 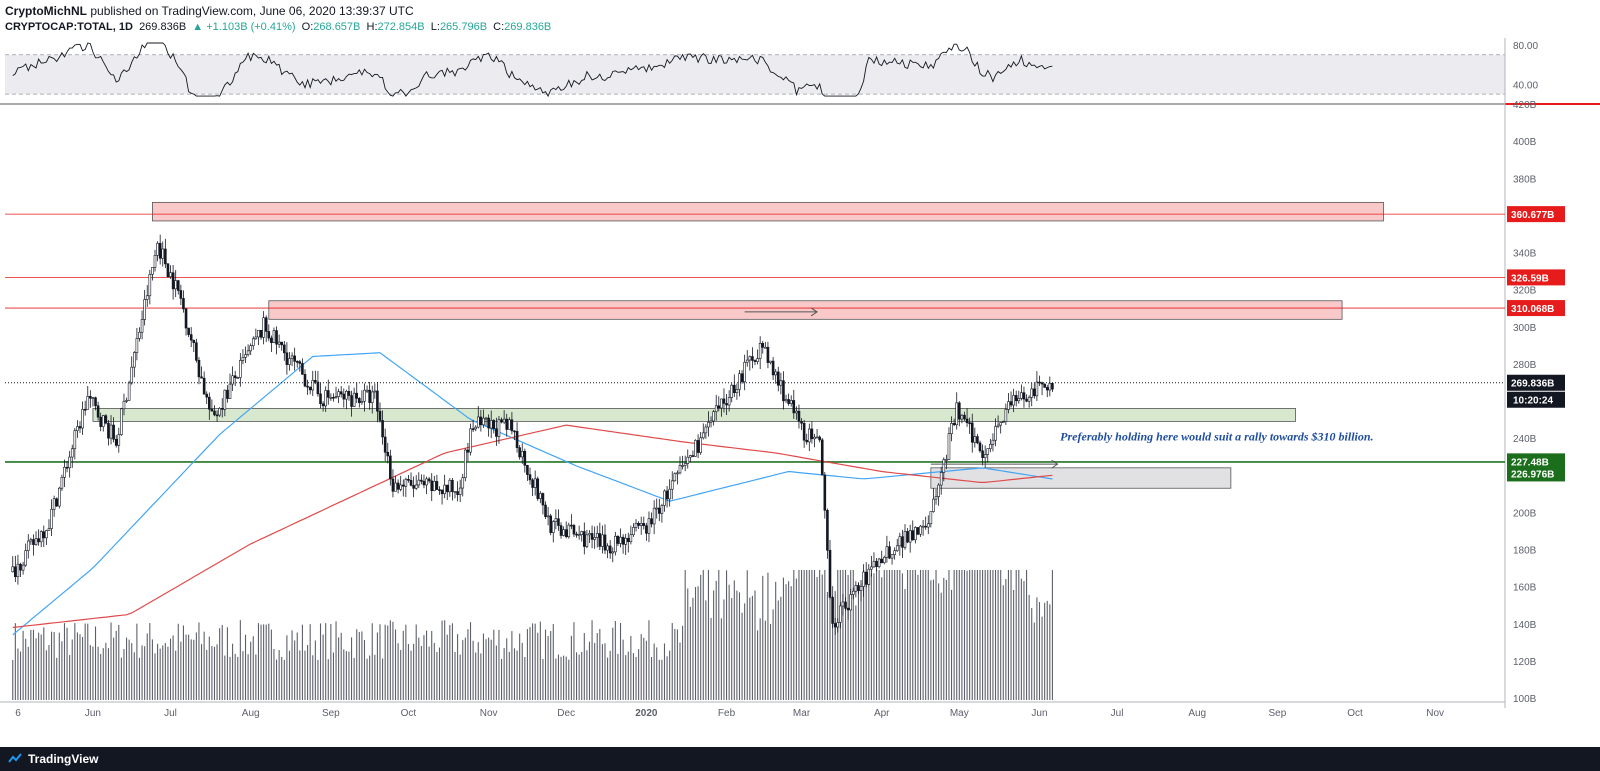 I want to click on price-tick-label: 320B, so click(x=1525, y=291).